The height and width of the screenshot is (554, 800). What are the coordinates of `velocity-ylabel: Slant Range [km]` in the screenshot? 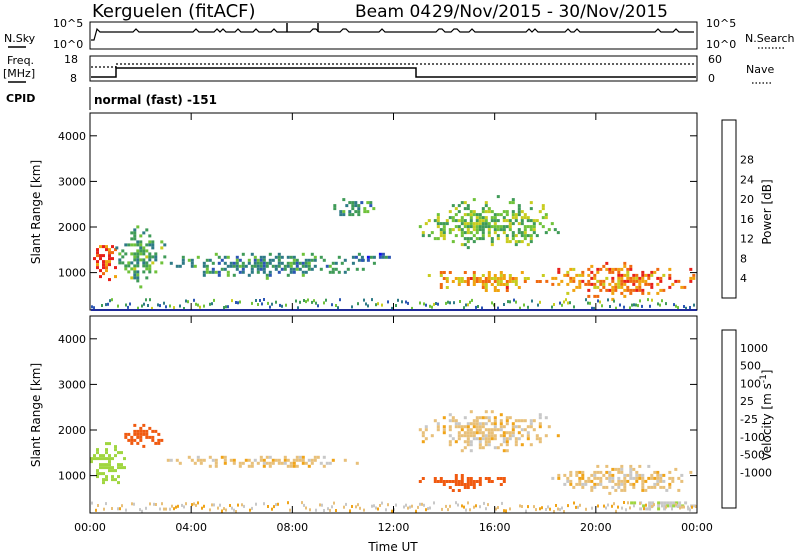 It's located at (36, 415).